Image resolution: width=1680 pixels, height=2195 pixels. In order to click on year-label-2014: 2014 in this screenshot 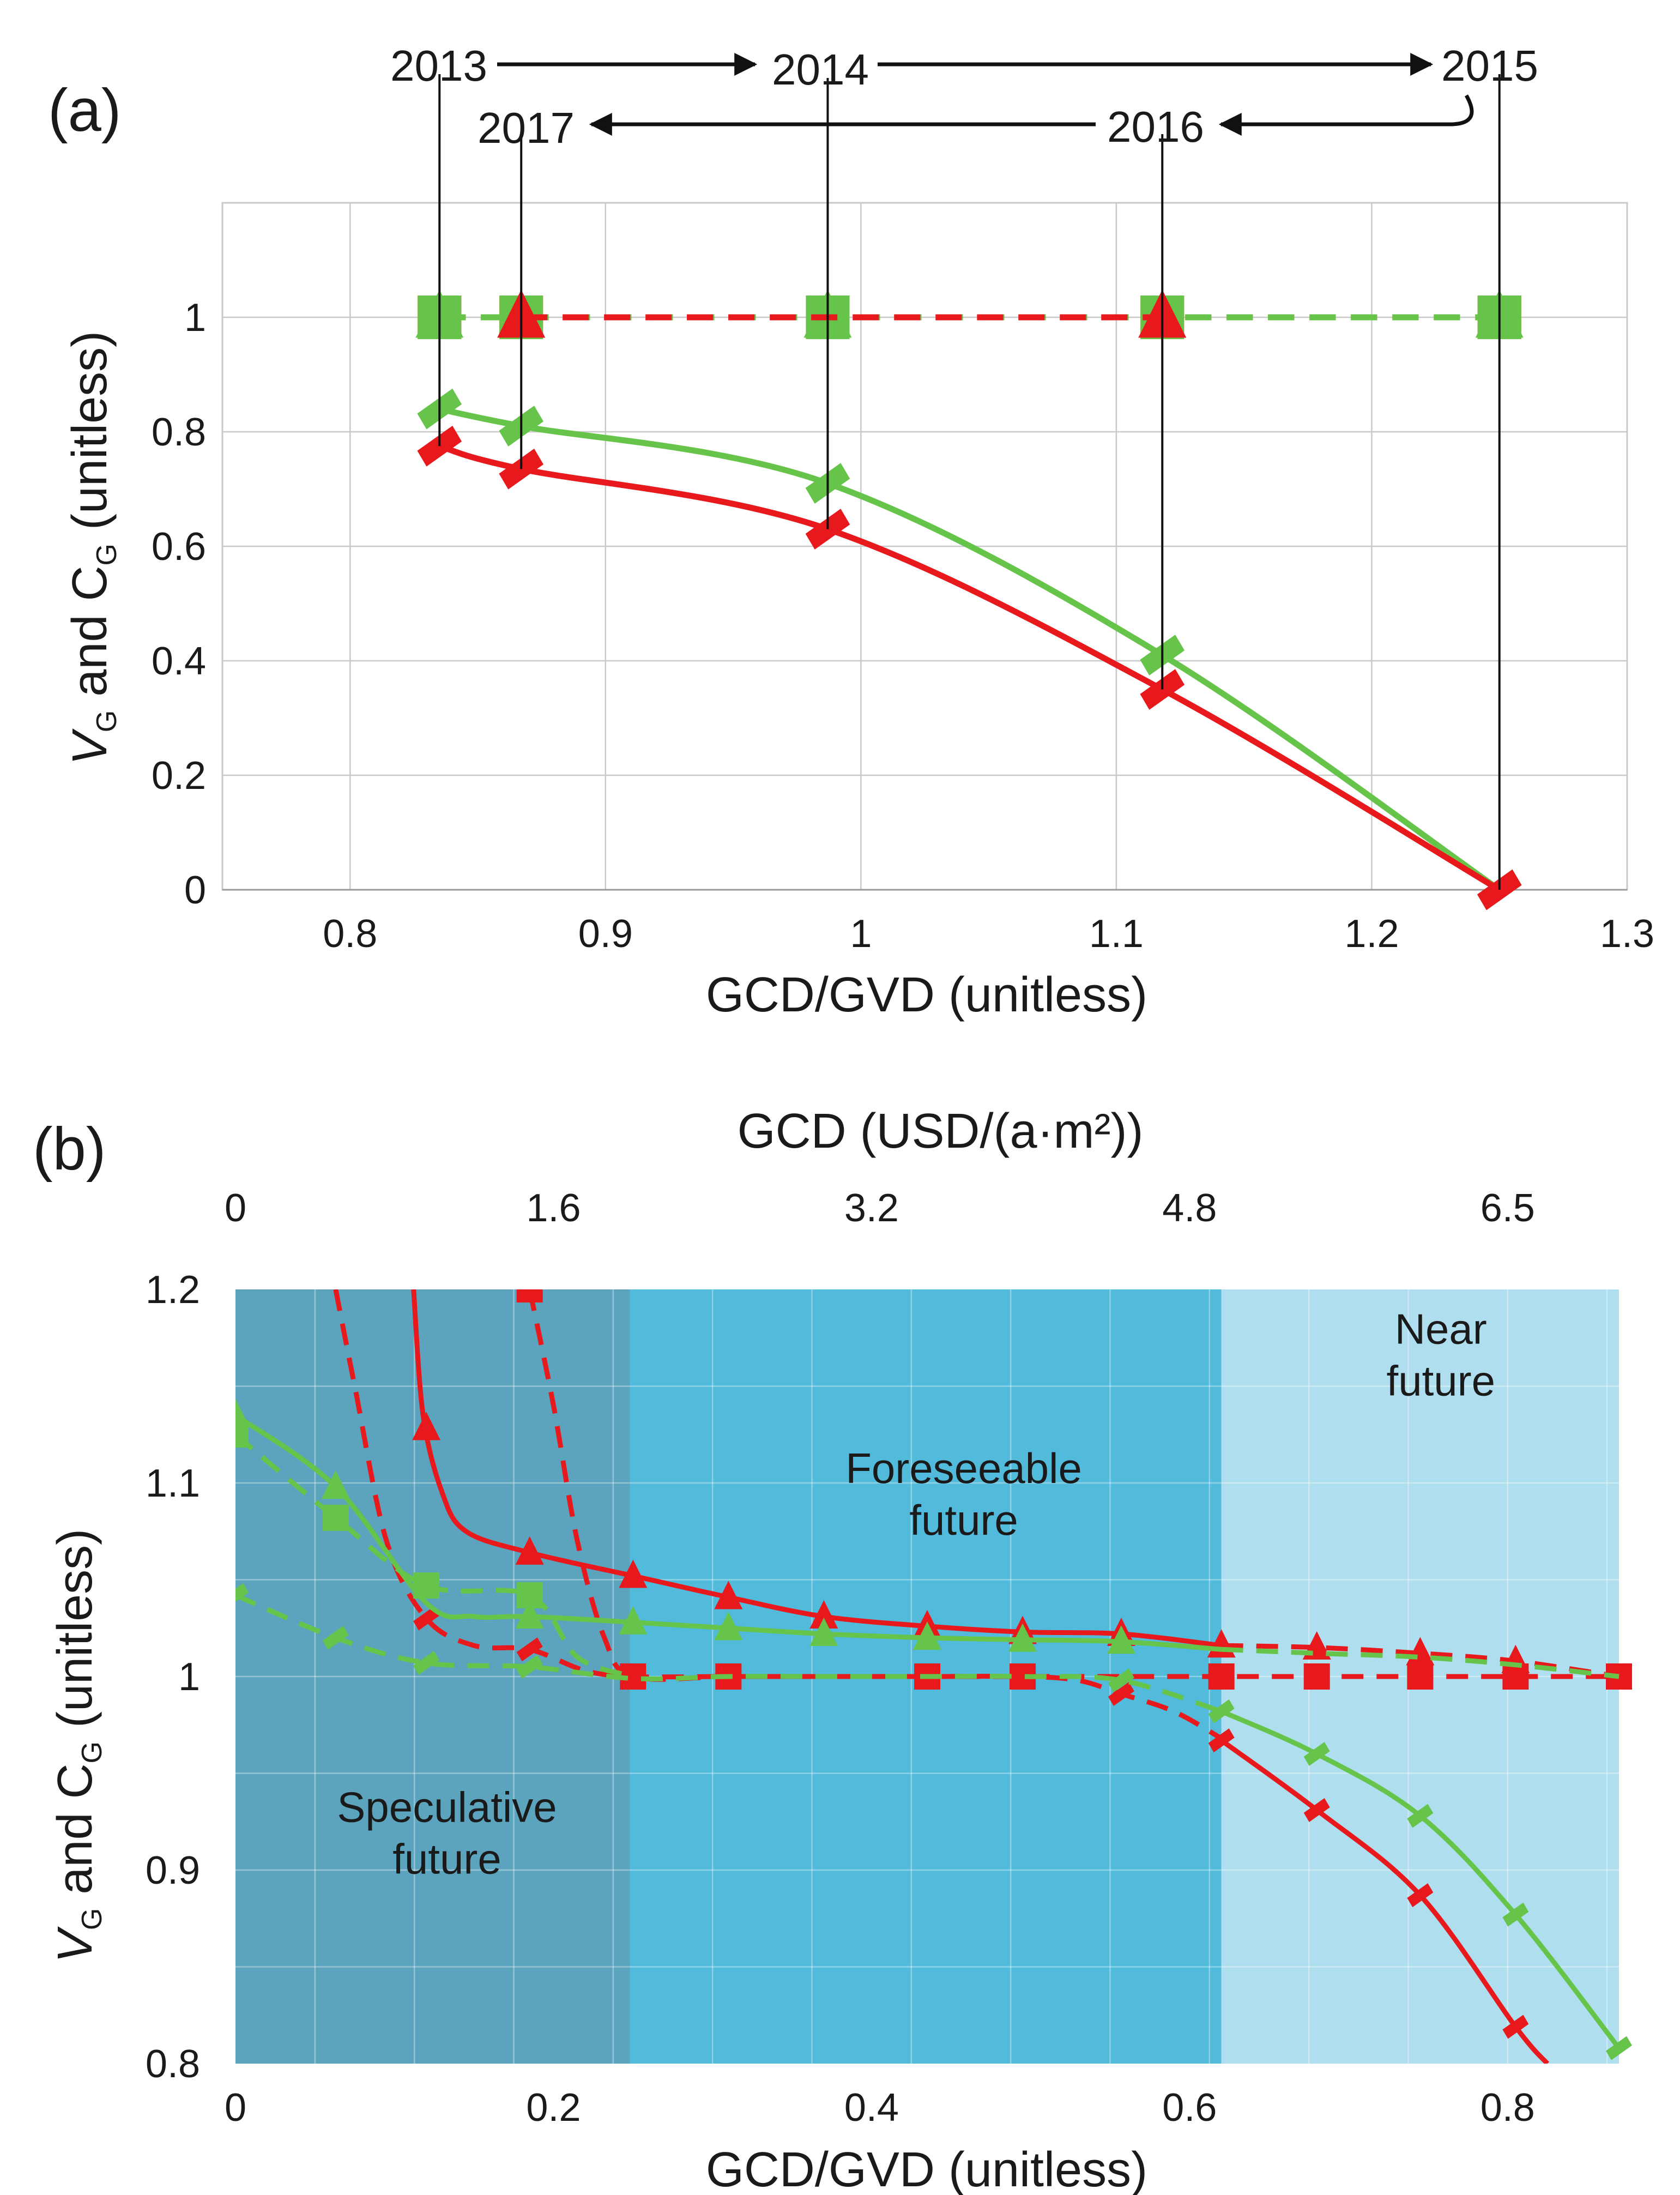, I will do `click(820, 69)`.